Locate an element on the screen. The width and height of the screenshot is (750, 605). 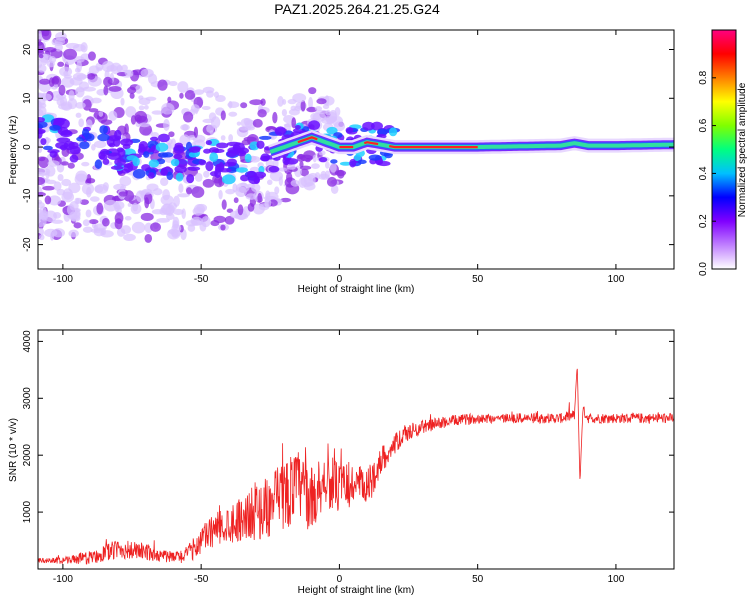
x-tick-label: 100 is located at coordinates (616, 579).